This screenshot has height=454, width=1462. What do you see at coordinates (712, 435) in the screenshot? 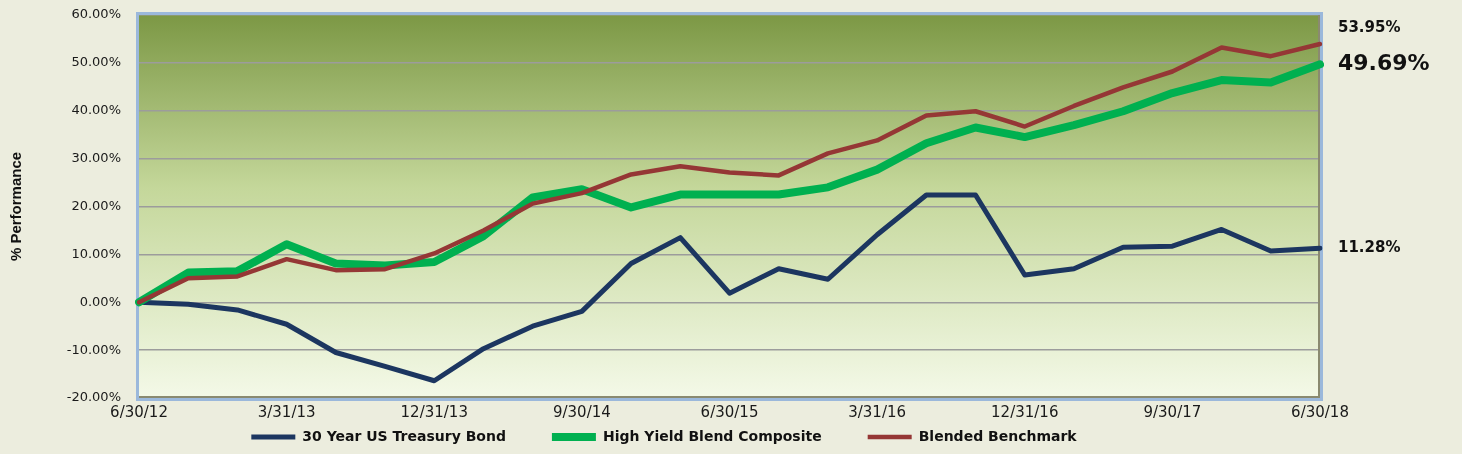
I see `legend-label: High Yield Blend Composite` at bounding box center [712, 435].